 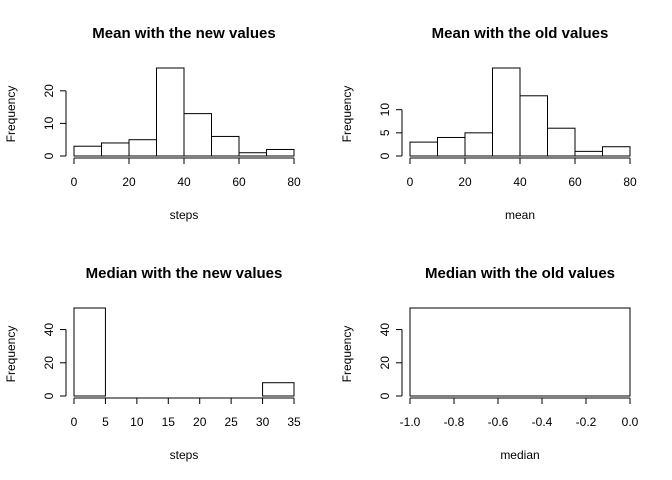 What do you see at coordinates (410, 422) in the screenshot?
I see `x-tick-label: -1.0` at bounding box center [410, 422].